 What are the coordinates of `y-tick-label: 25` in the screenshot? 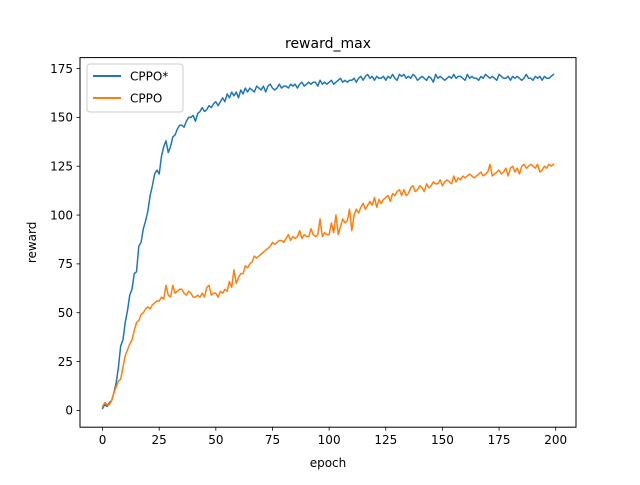 It's located at (65, 362).